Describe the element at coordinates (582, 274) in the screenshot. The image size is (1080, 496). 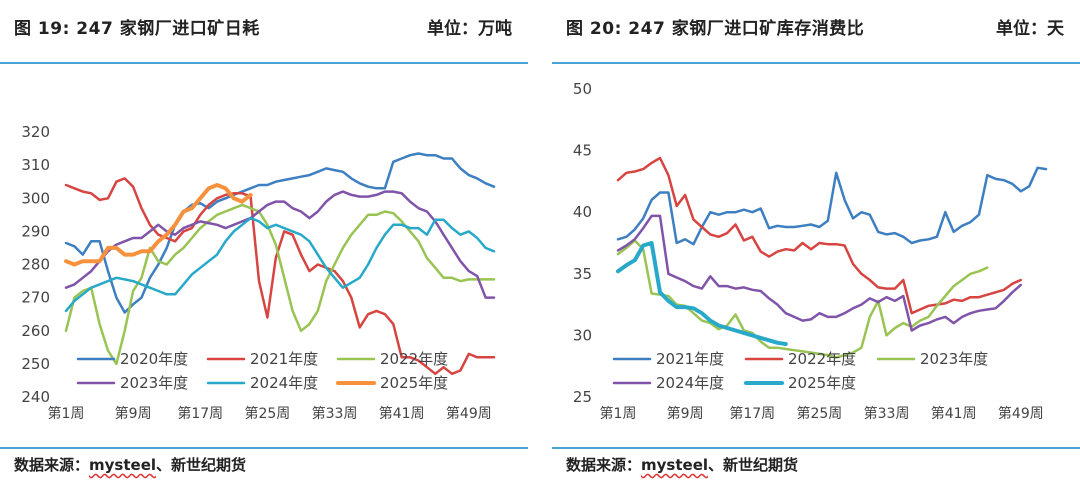
I see `y-tick-label: 35` at that location.